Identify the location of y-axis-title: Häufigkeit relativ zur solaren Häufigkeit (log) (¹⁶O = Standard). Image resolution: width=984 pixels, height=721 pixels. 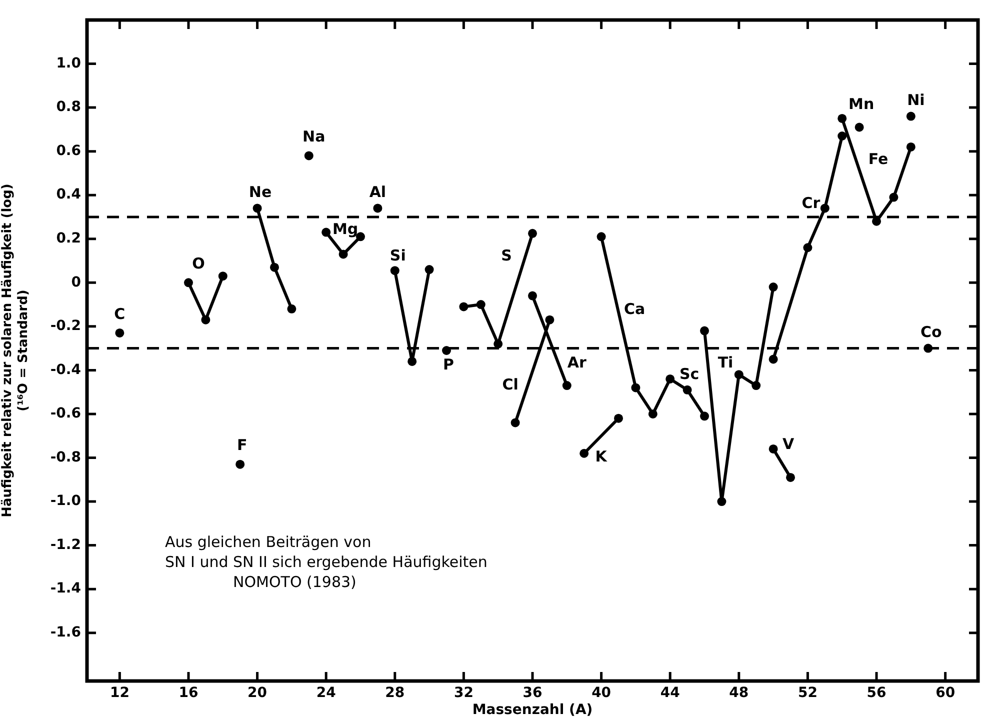
(15, 351).